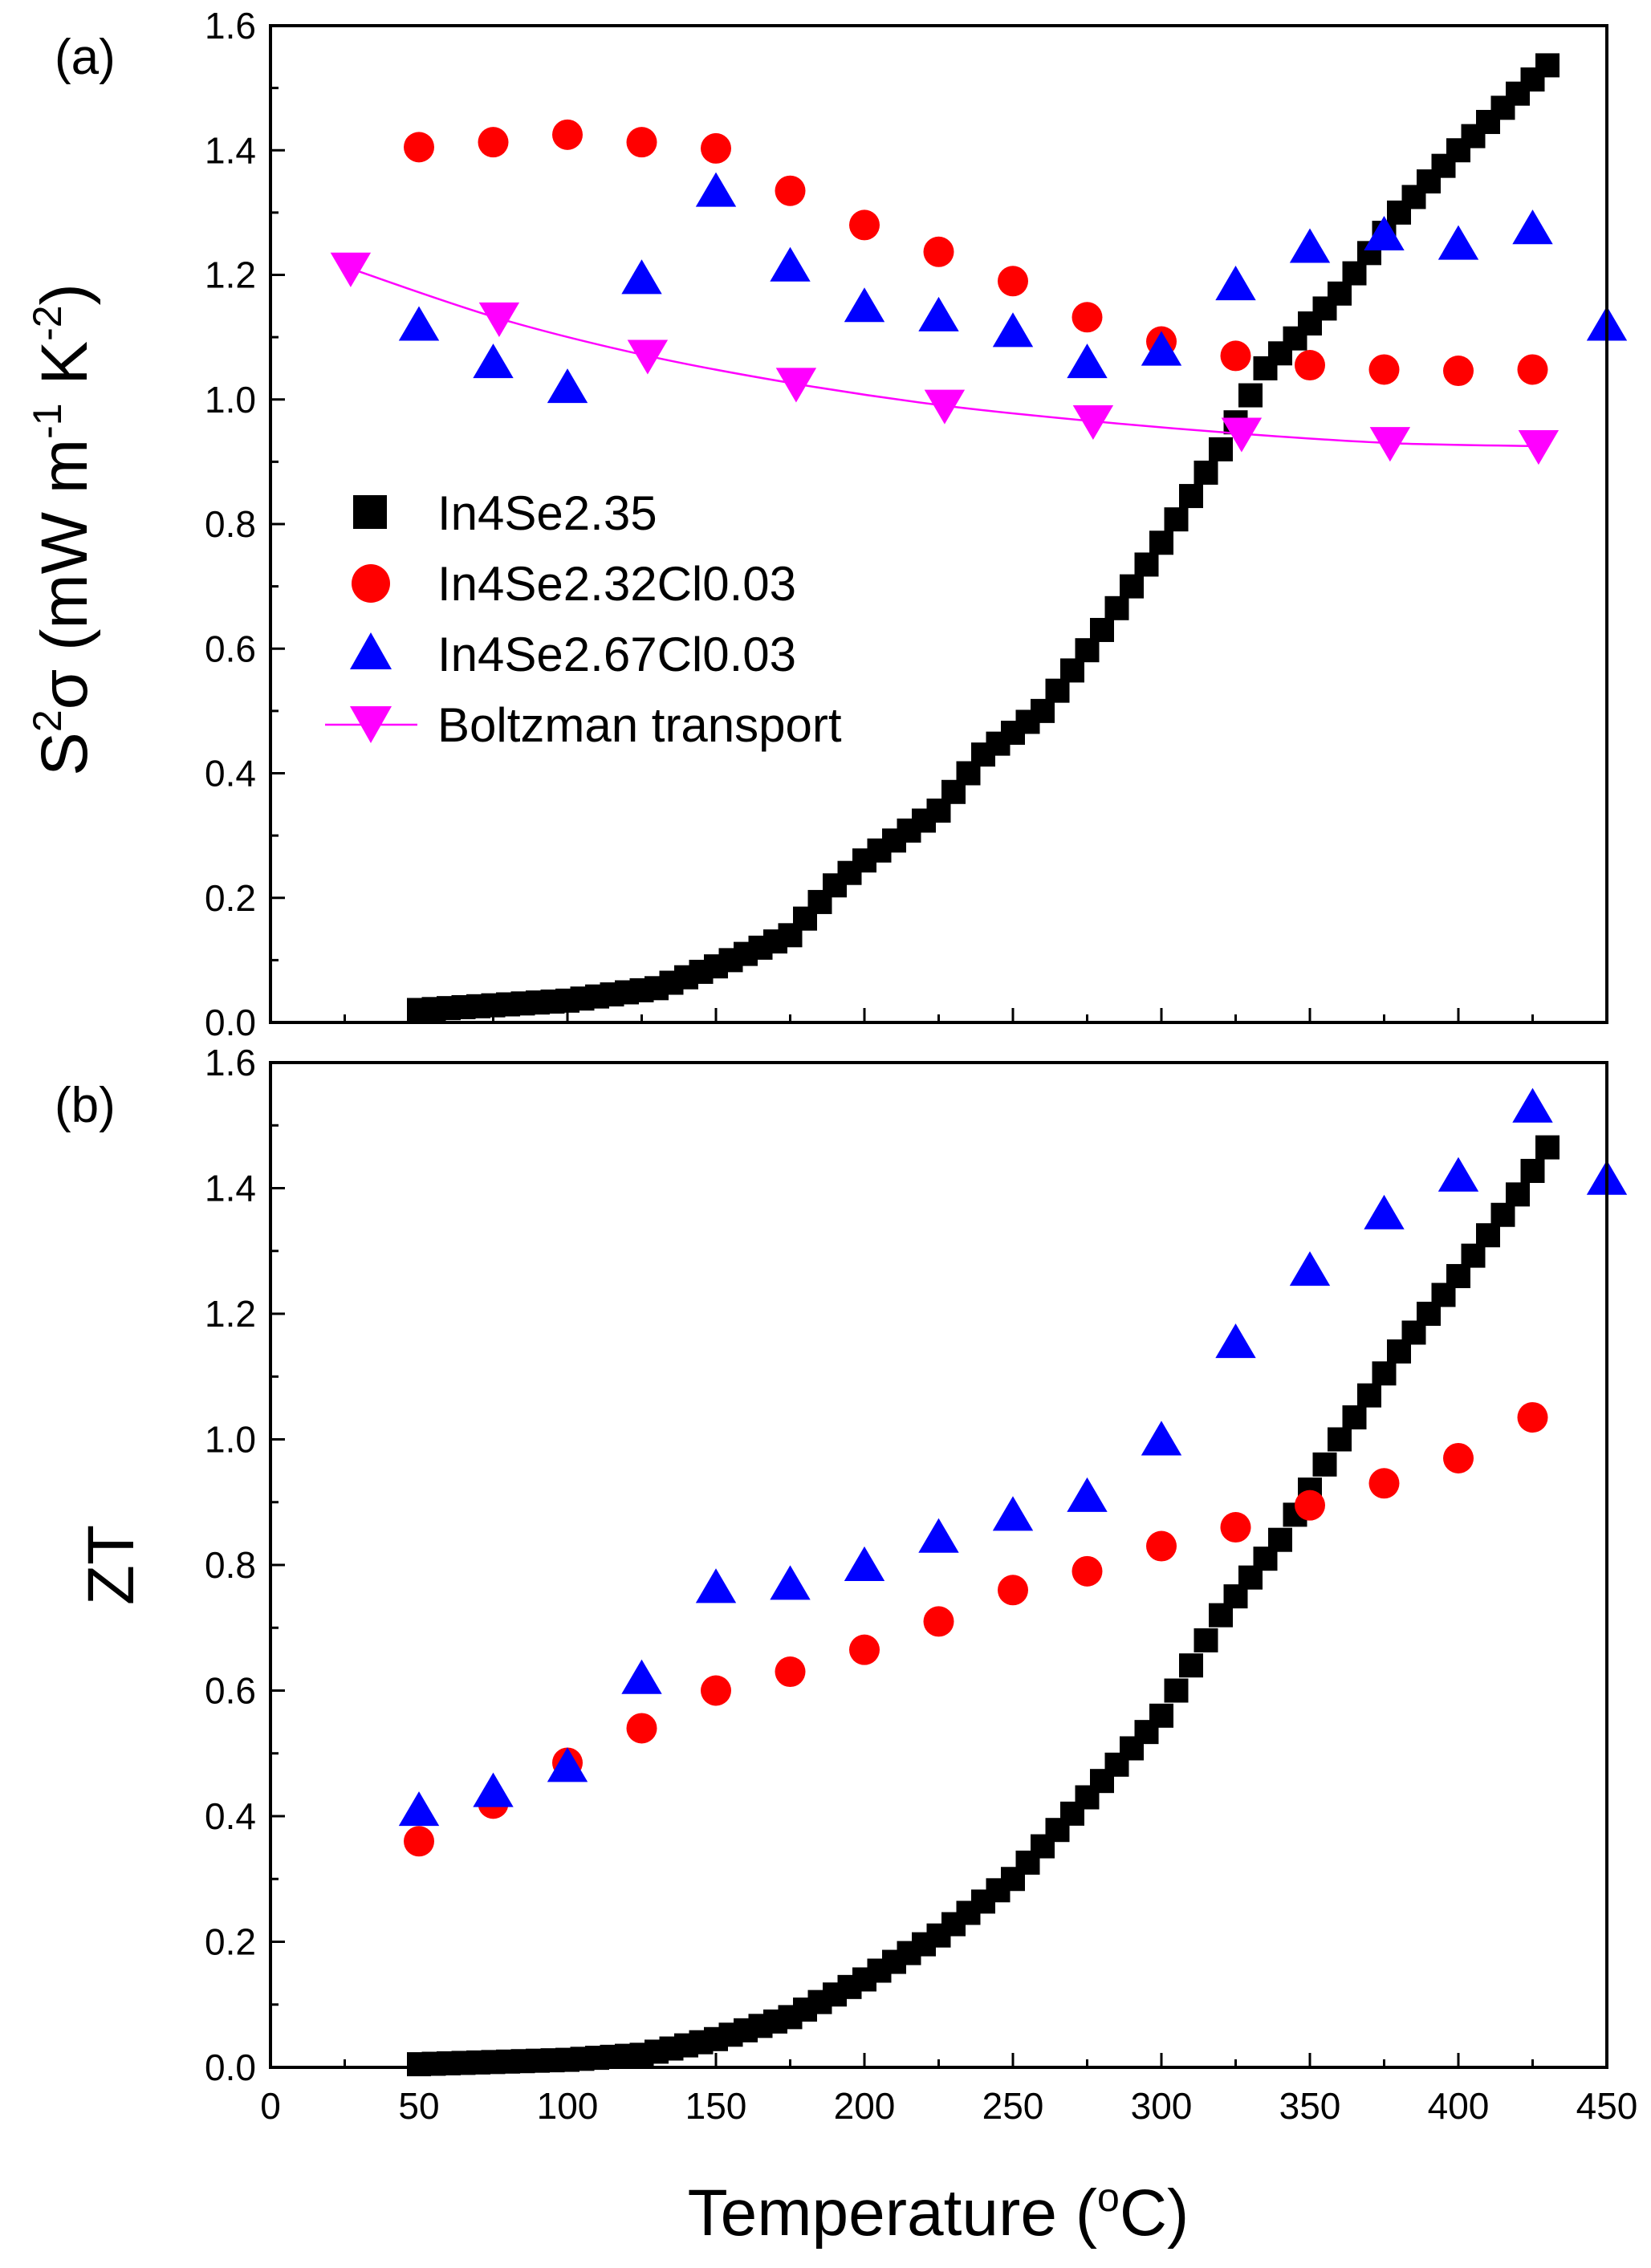 Image resolution: width=1651 pixels, height=2268 pixels. I want to click on series-In4Se2.67Cl0.03, so click(1013, 288).